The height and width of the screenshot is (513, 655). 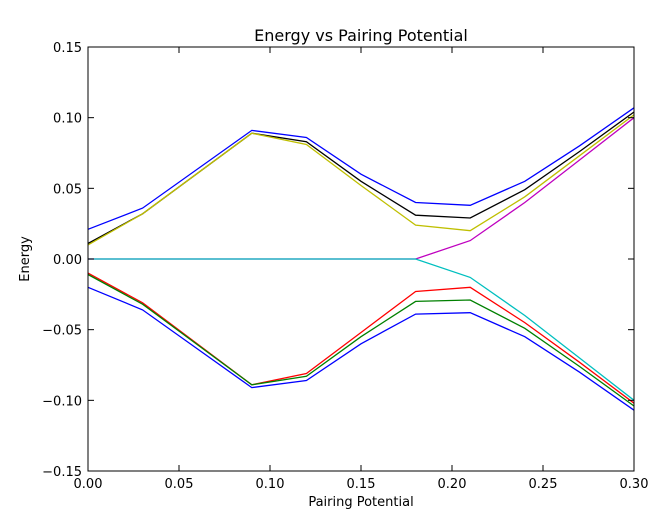 I want to click on x-tick-label: 0.30, so click(x=634, y=484).